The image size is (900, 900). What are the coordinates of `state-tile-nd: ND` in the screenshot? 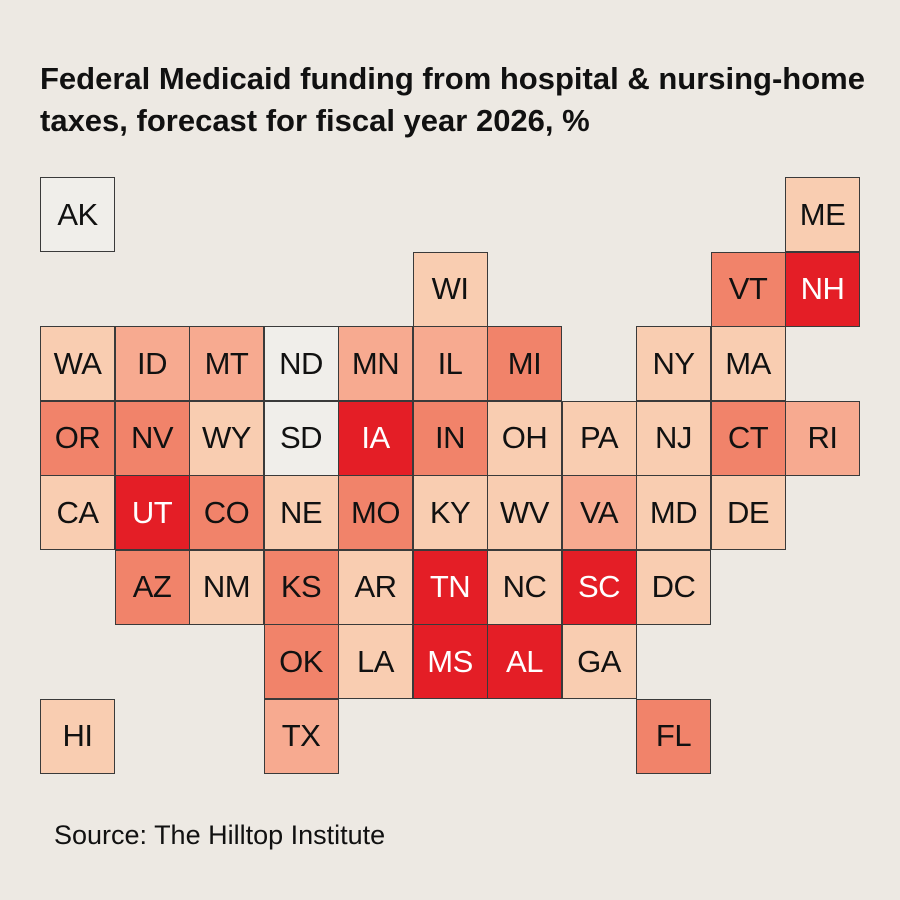 It's located at (301, 363).